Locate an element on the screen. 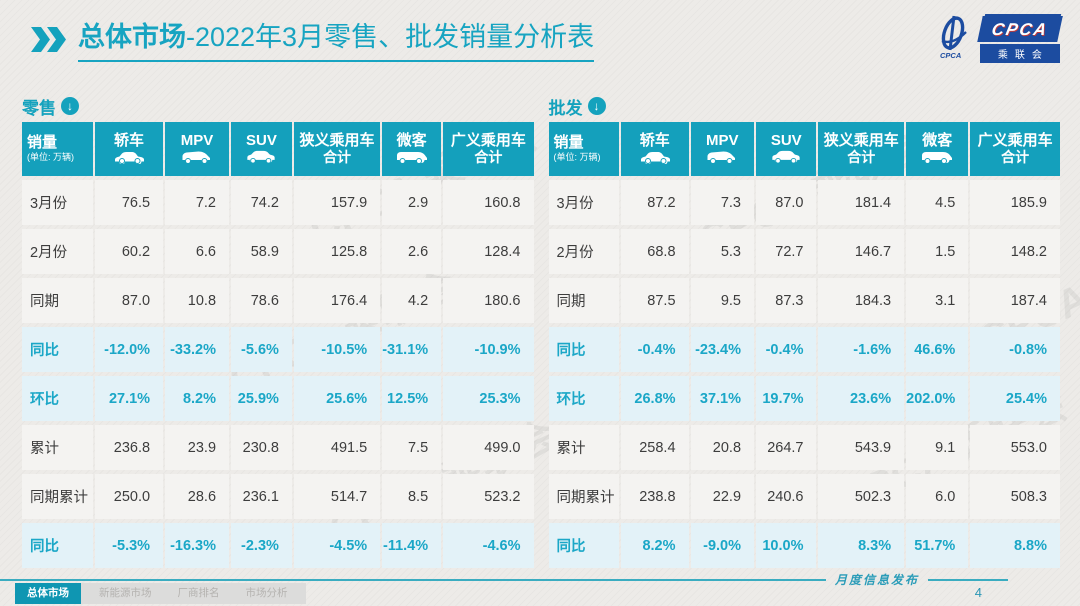 This screenshot has height=606, width=1080. table-cell: 25.4% is located at coordinates (1015, 398).